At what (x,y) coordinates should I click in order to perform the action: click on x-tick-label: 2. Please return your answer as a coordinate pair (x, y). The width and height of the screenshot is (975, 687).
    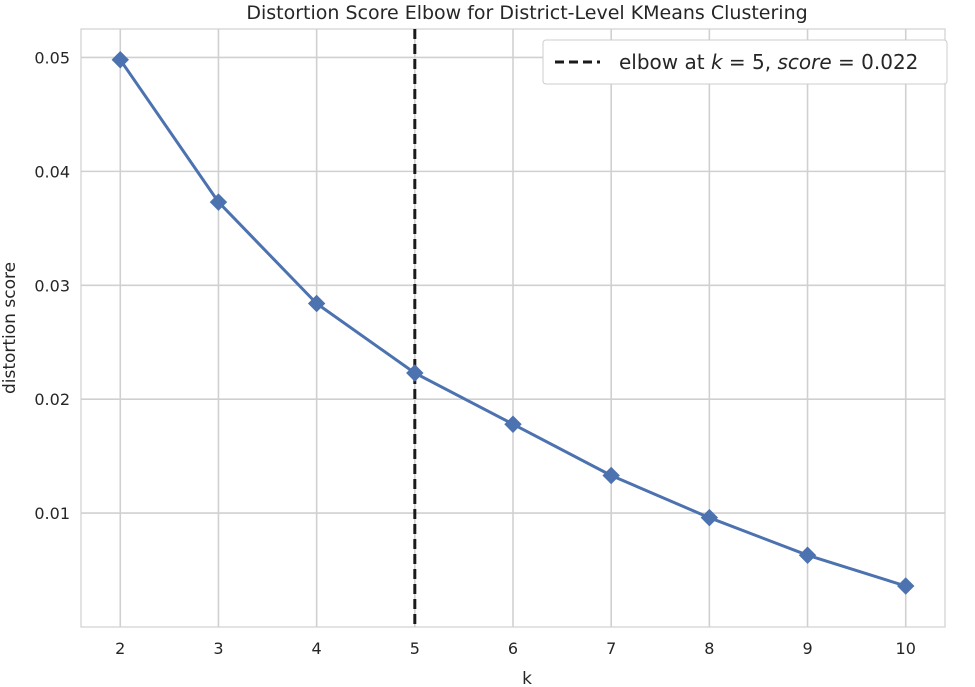
    Looking at the image, I should click on (120, 648).